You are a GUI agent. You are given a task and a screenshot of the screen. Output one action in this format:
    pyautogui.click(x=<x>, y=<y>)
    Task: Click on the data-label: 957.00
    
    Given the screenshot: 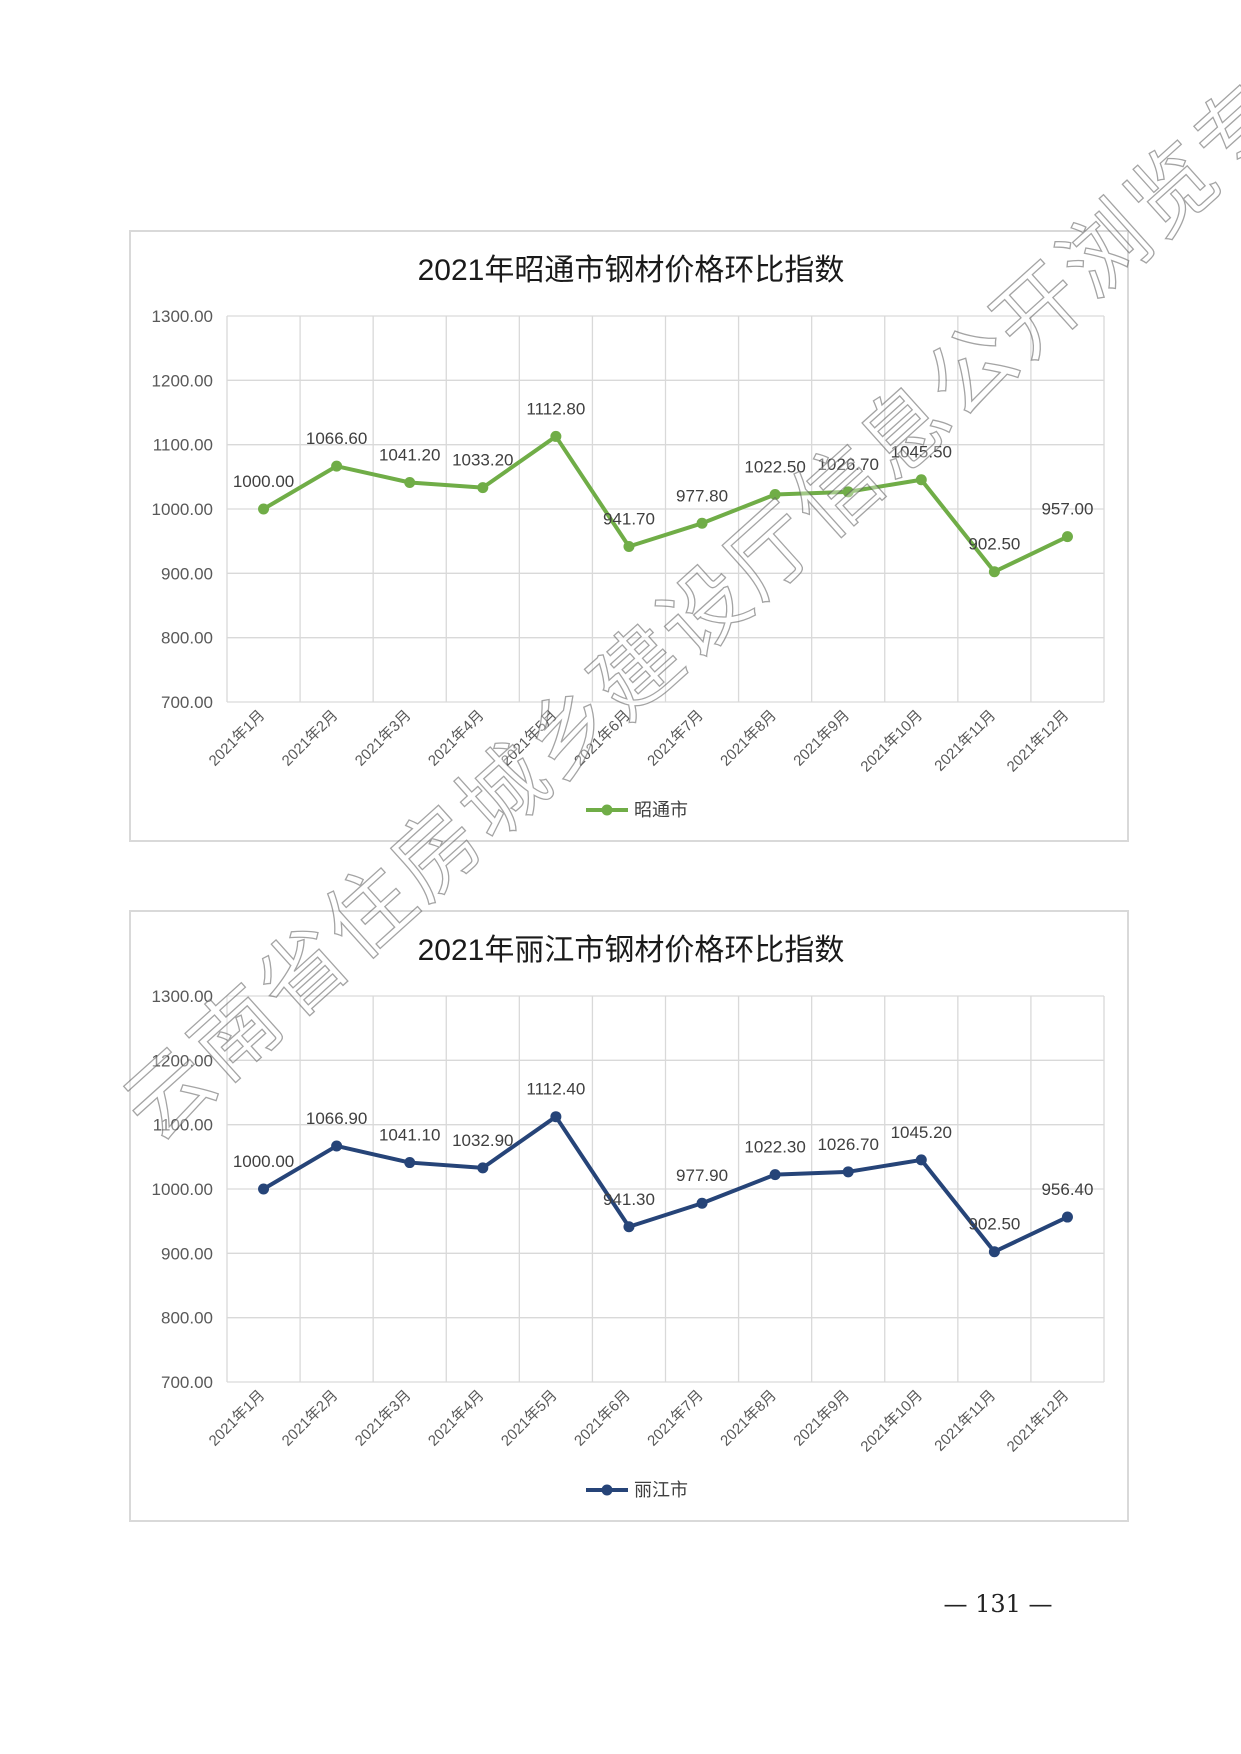 What is the action you would take?
    pyautogui.click(x=1067, y=509)
    